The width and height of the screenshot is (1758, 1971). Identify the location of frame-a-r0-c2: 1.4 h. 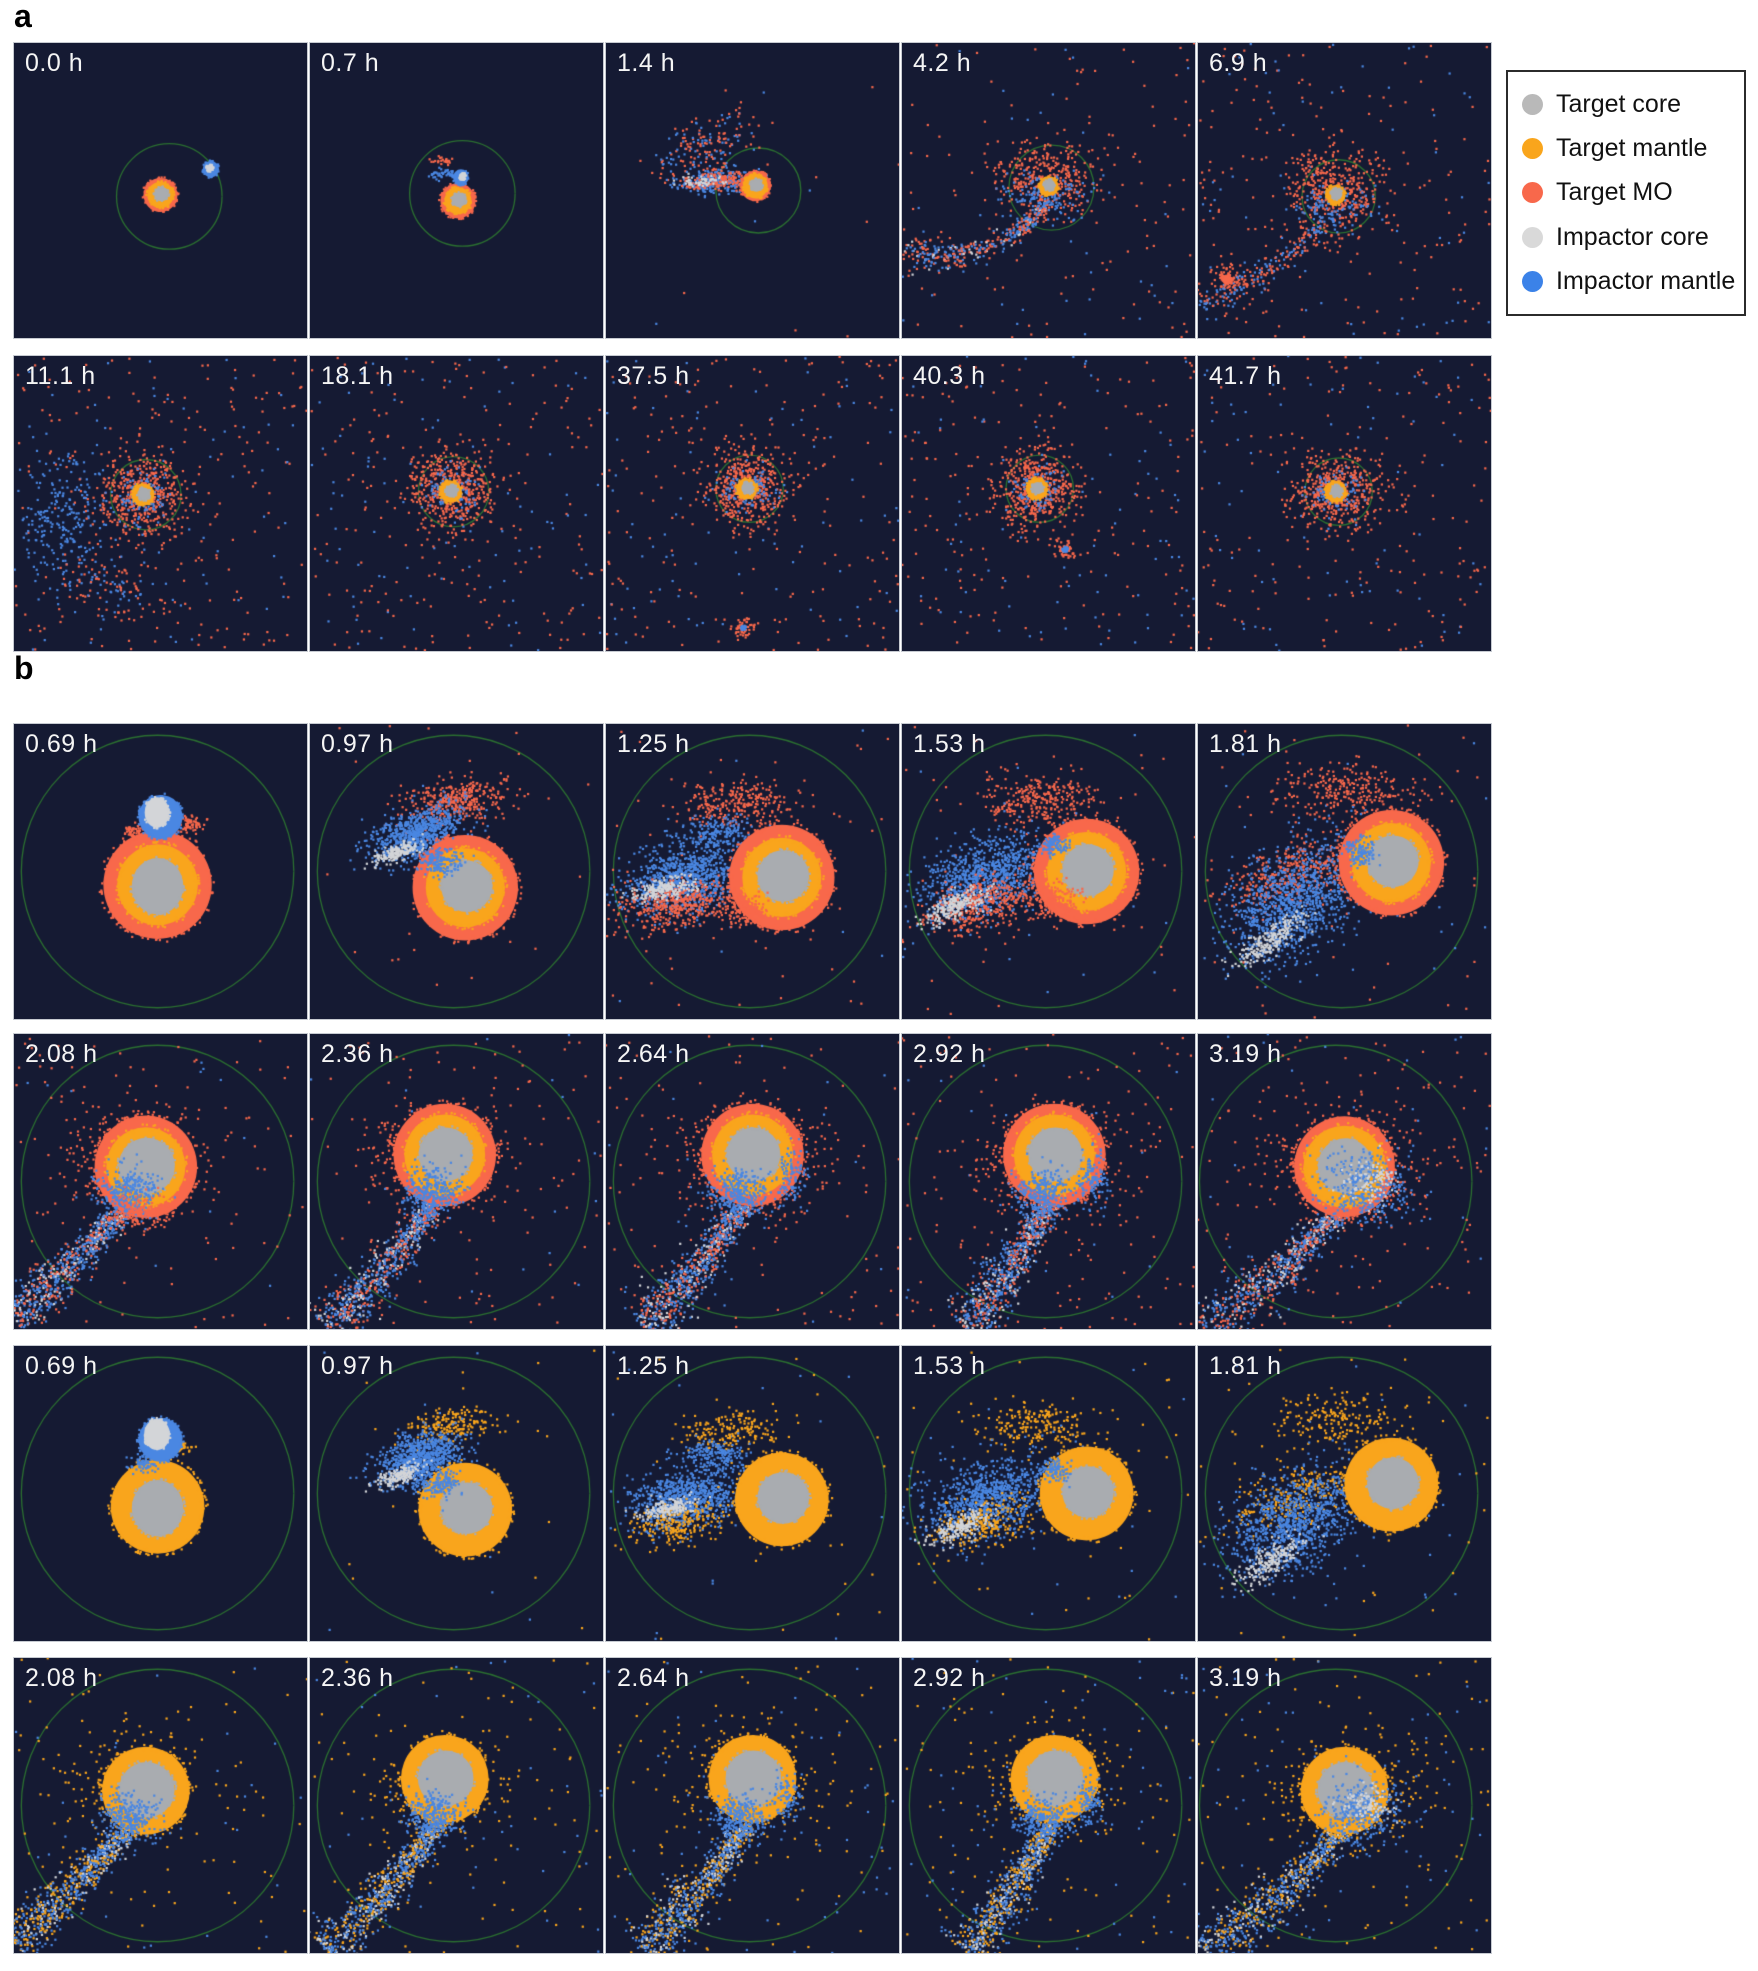
(752, 190).